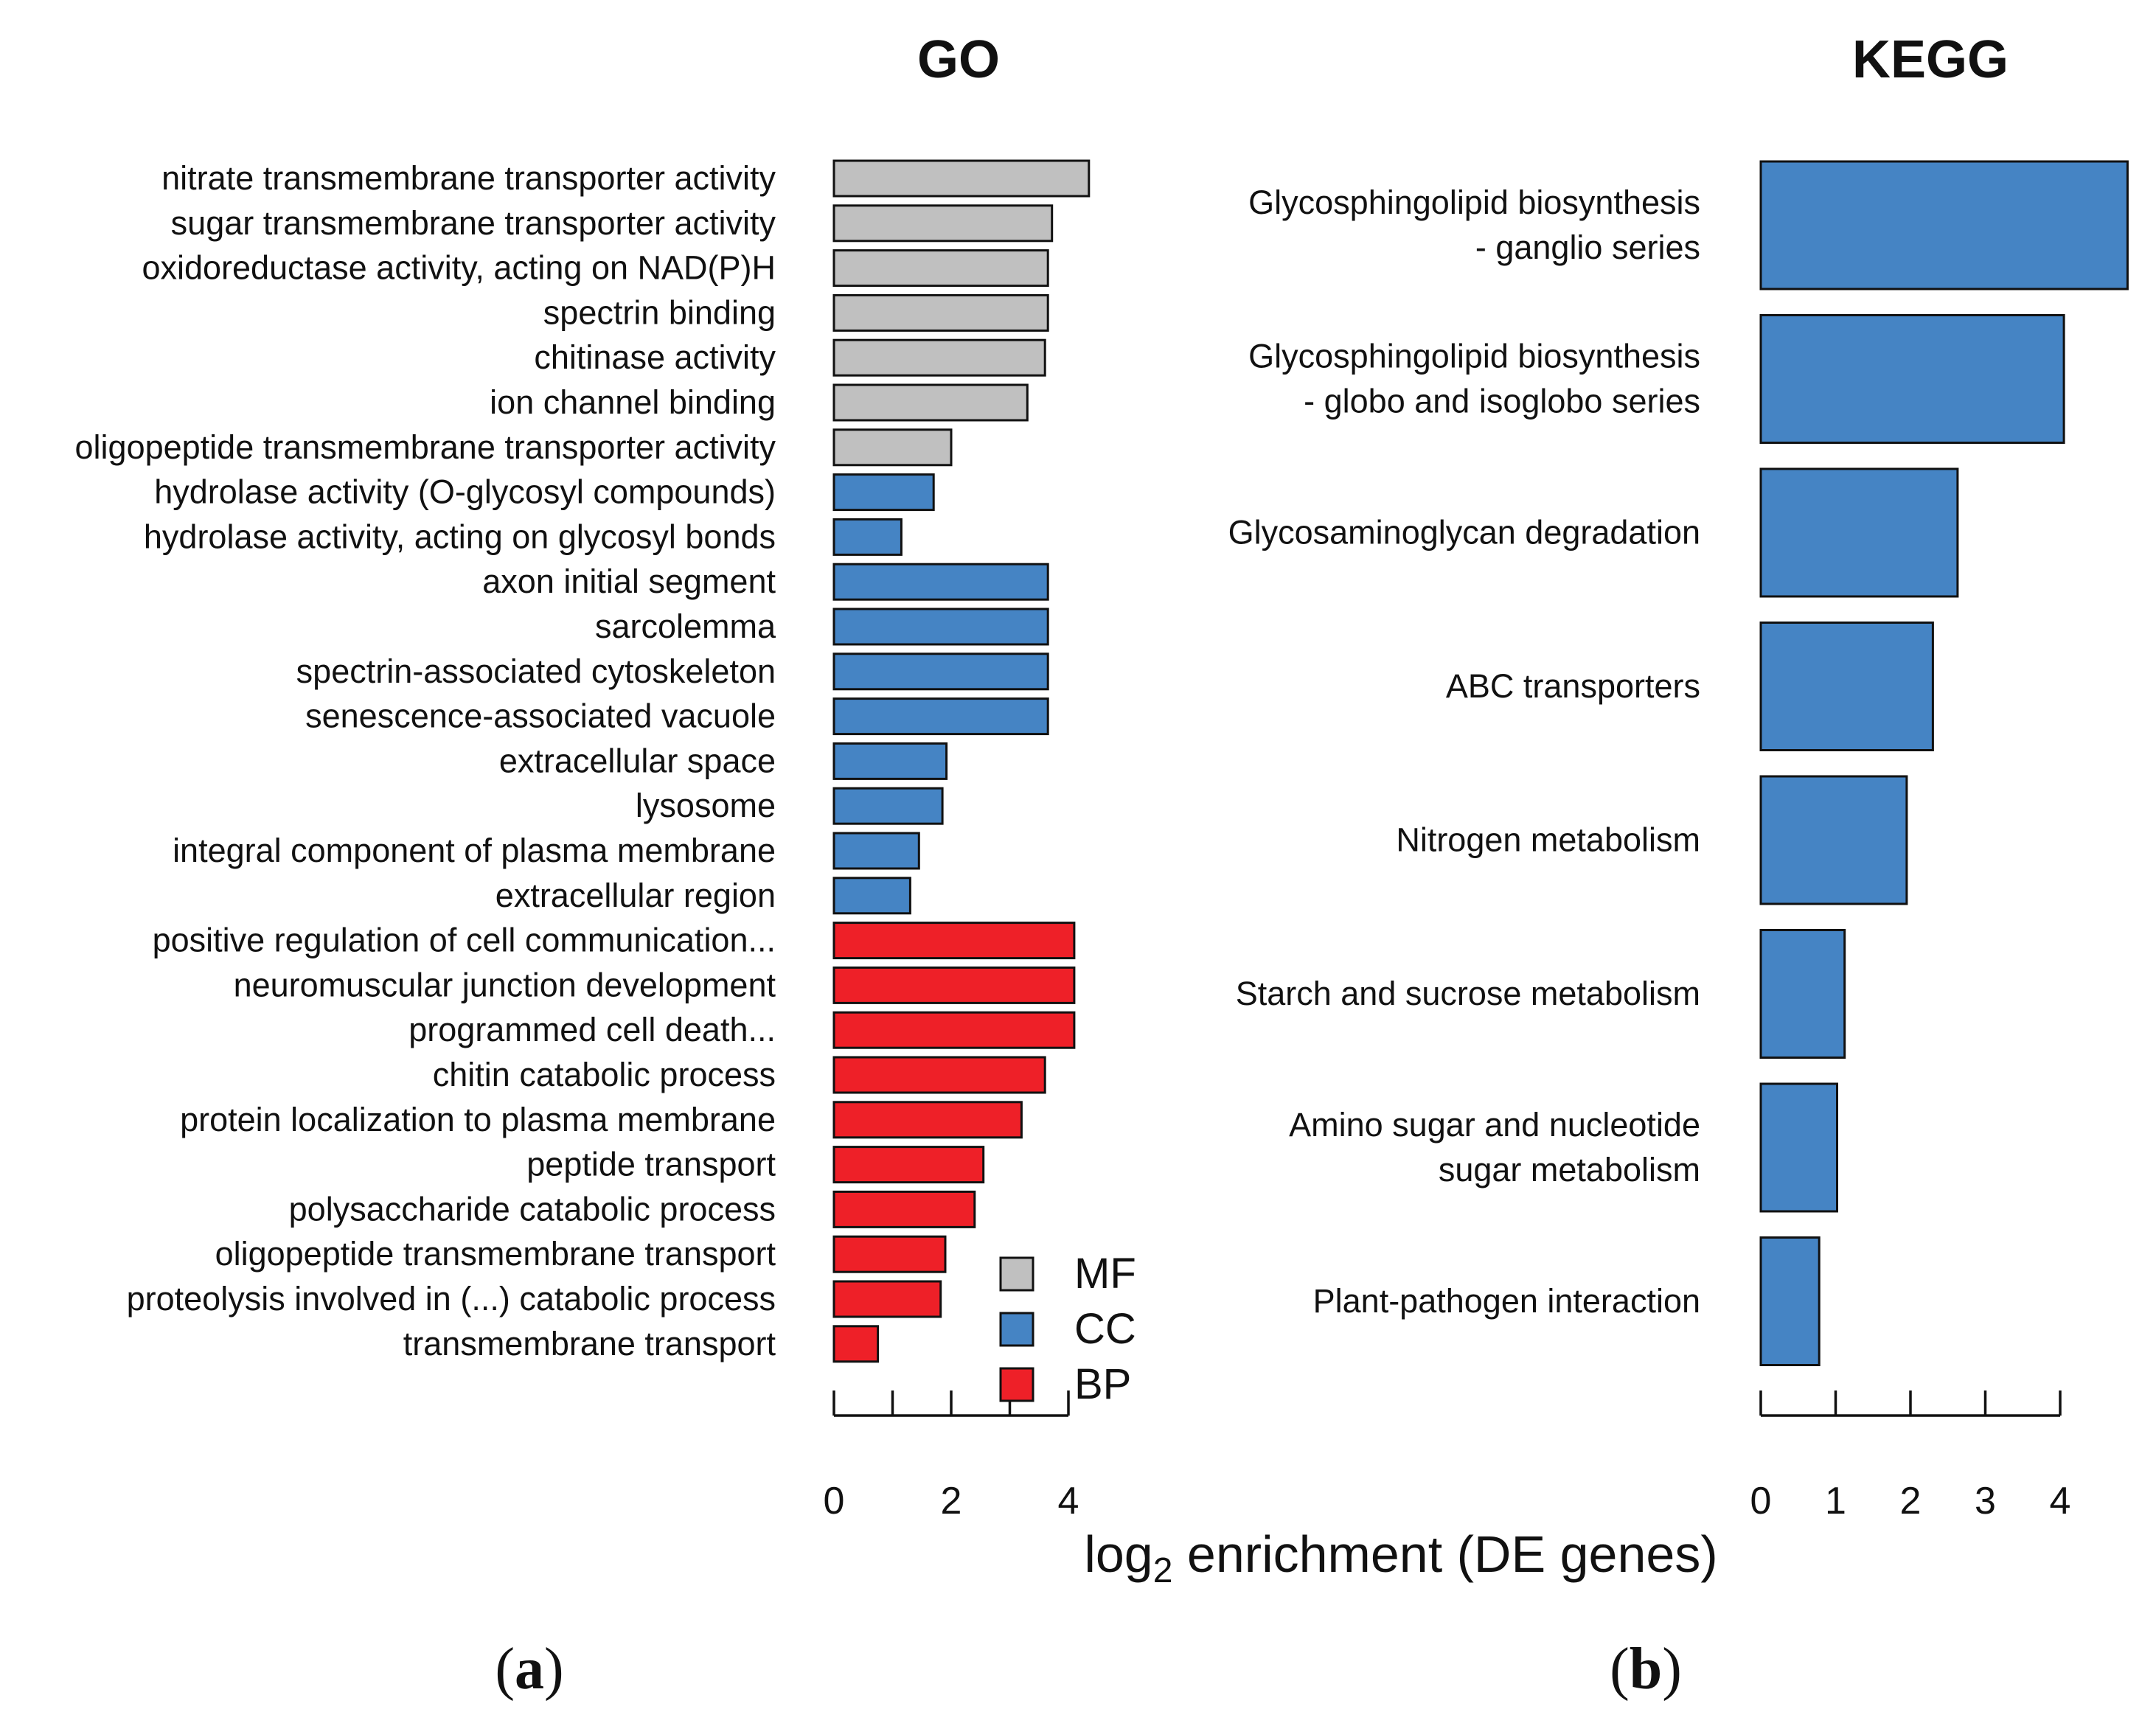 The image size is (2156, 1709). Describe the element at coordinates (1494, 1125) in the screenshot. I see `kegg-category-label: Amino sugar and nucleotide` at that location.